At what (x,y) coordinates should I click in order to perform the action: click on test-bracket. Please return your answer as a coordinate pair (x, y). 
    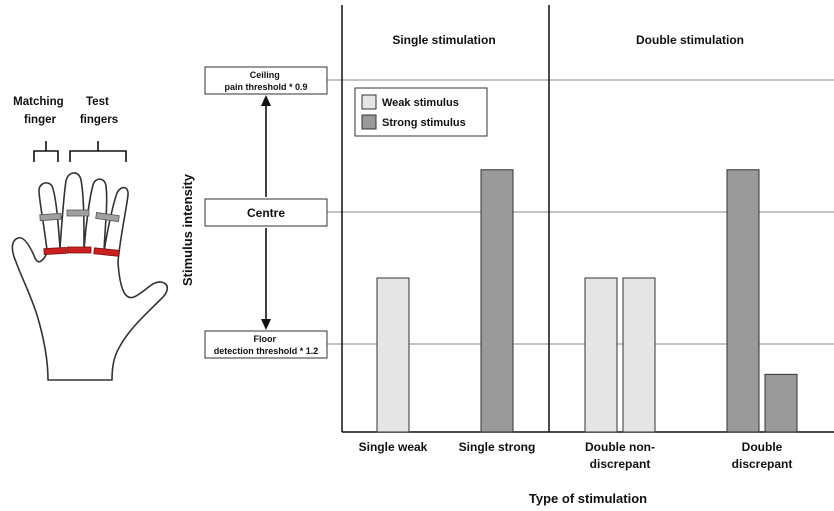
    Looking at the image, I should click on (98, 151).